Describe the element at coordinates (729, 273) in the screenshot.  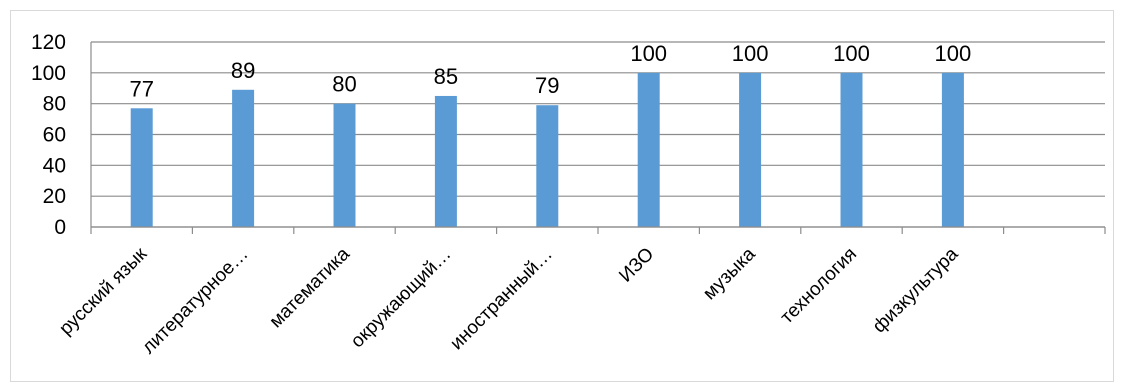
I see `category-label: музыка` at that location.